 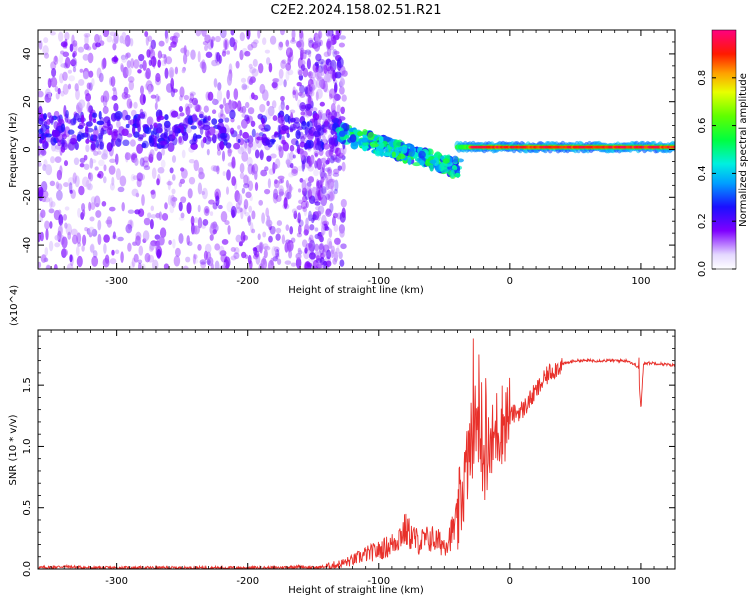 I want to click on snr-scale-label: (x10^4), so click(x=14, y=305).